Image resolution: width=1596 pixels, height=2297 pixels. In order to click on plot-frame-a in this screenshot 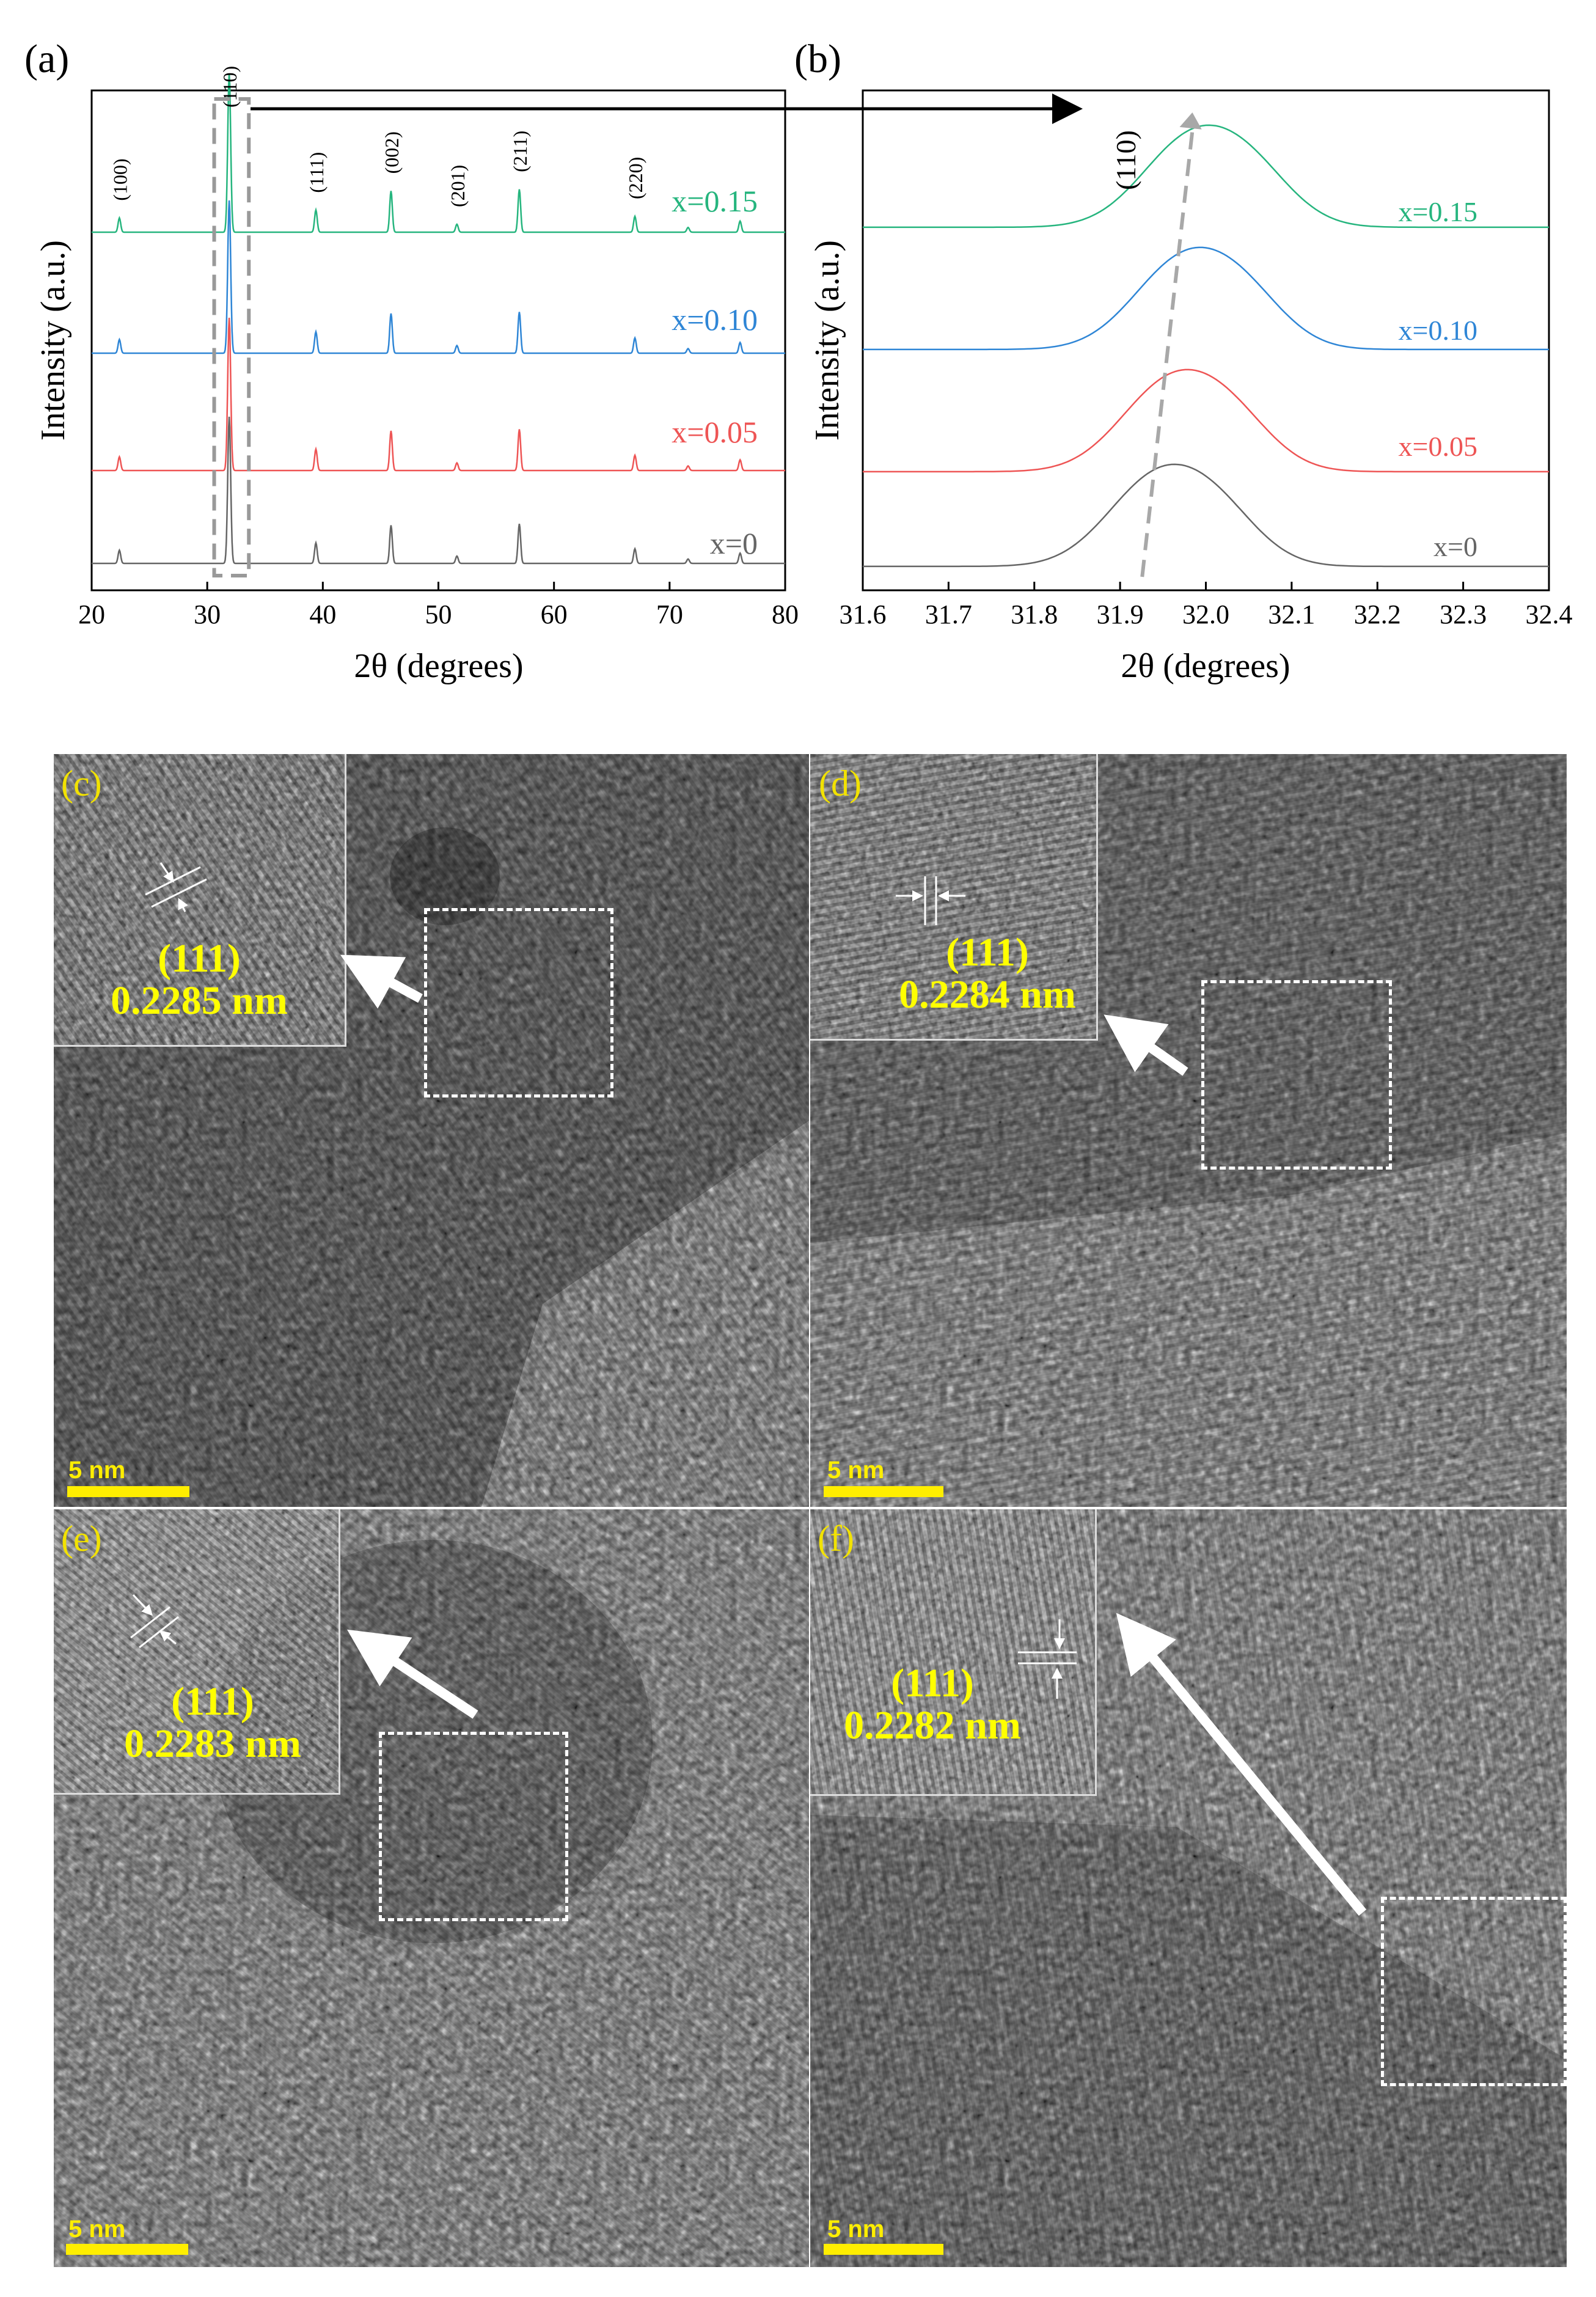, I will do `click(438, 340)`.